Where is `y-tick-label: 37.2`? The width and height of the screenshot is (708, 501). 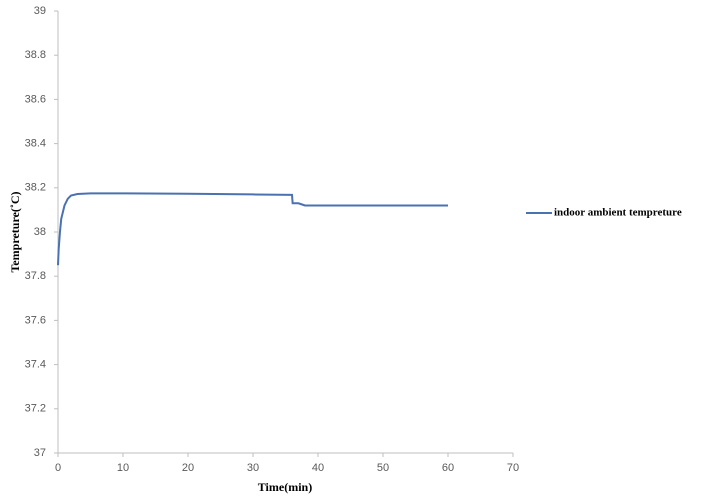 y-tick-label: 37.2 is located at coordinates (35, 409).